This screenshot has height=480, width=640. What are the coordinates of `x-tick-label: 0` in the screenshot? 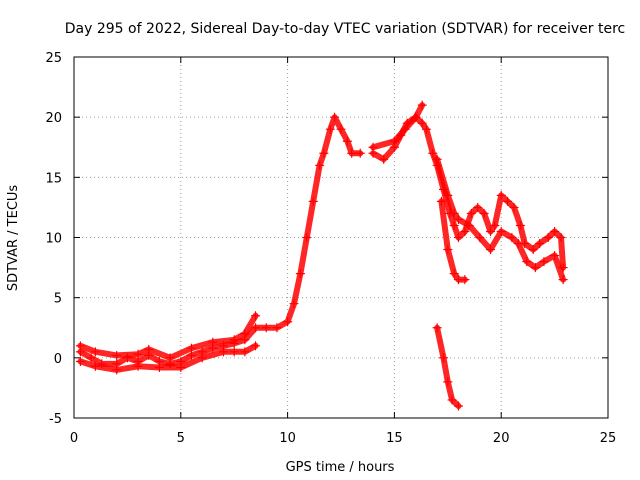 It's located at (74, 438).